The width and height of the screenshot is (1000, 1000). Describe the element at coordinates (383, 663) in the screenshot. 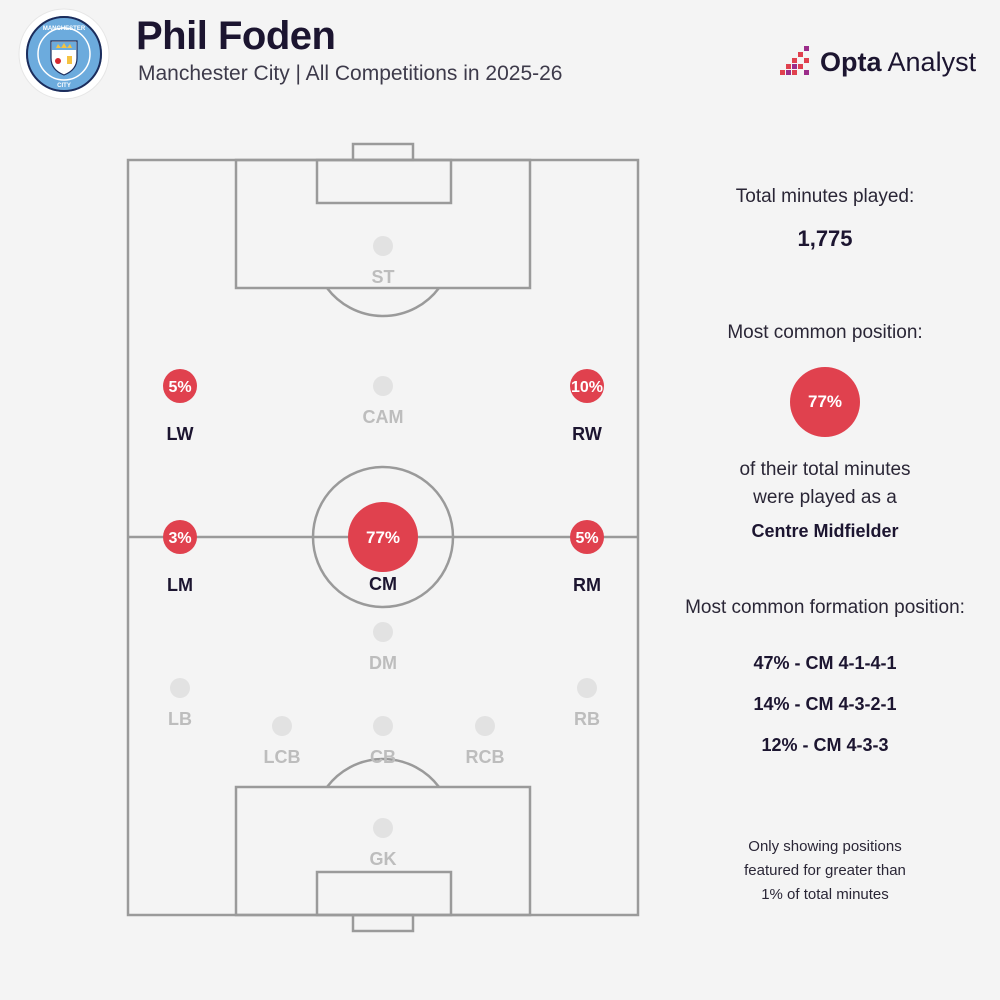

I see `position-label-dm: DM` at that location.